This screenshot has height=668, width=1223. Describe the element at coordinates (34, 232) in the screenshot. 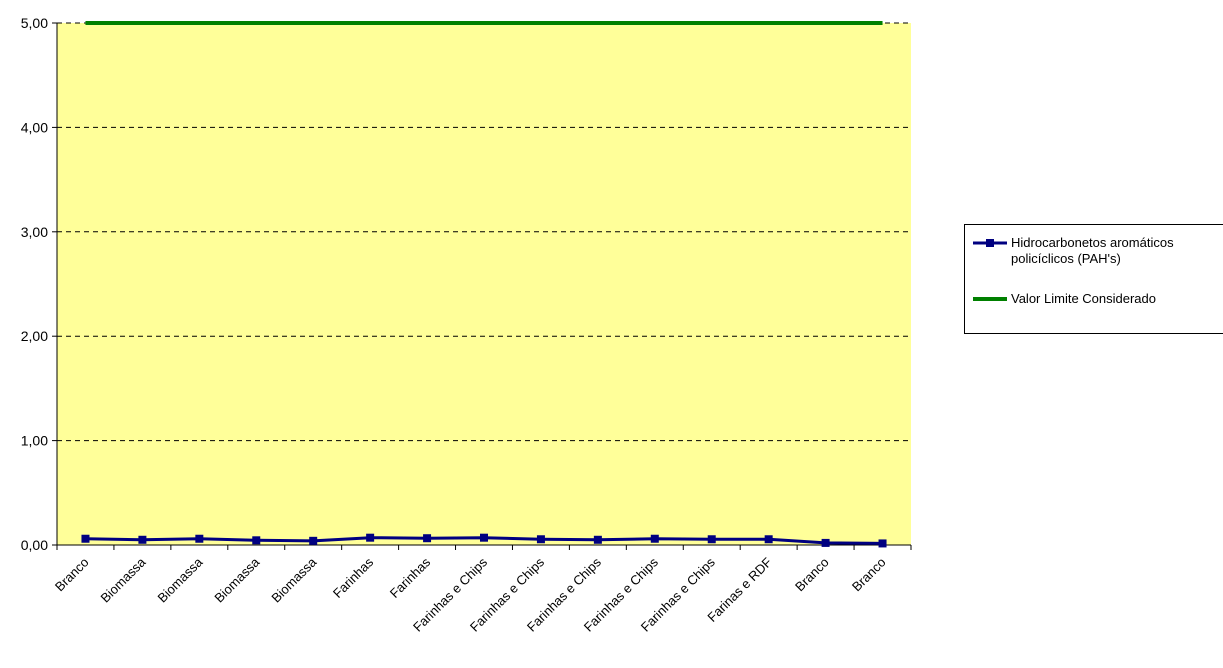

I see `y-tick-label: 3,00` at that location.